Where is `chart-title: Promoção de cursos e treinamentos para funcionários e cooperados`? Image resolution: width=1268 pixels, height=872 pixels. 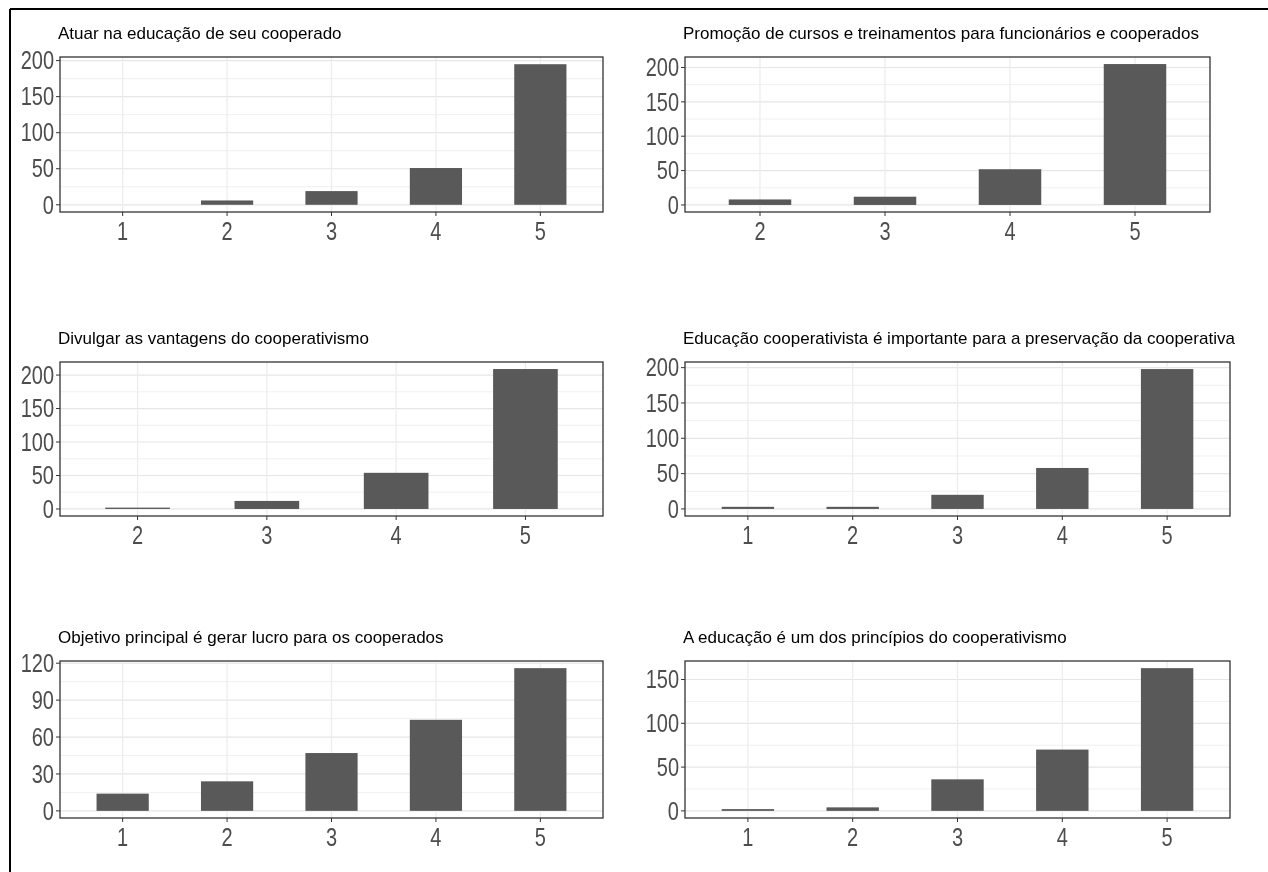 chart-title: Promoção de cursos e treinamentos para funcionários e cooperados is located at coordinates (941, 33).